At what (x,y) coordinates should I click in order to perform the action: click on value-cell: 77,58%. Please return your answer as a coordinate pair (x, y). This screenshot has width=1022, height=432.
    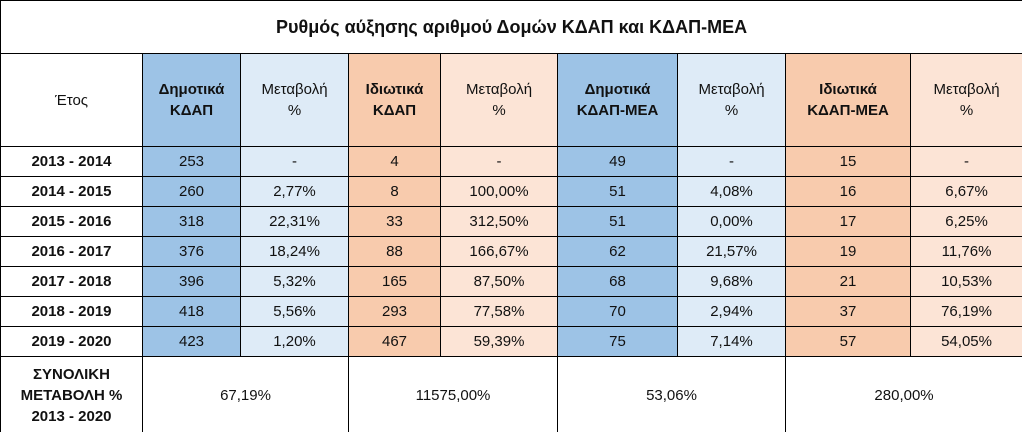
    Looking at the image, I should click on (499, 311).